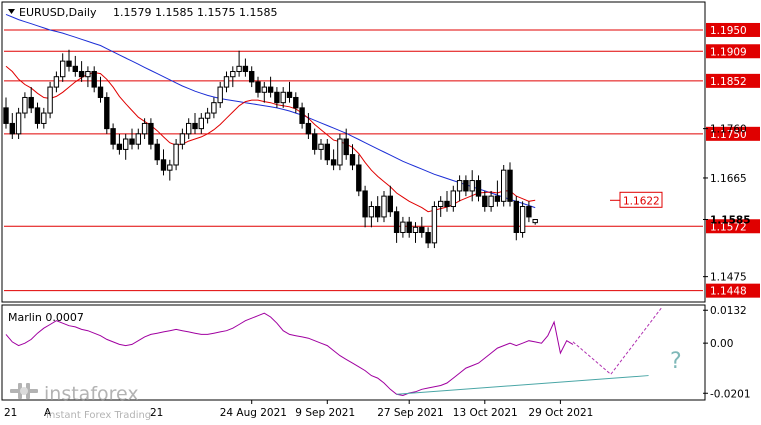 This screenshot has height=425, width=761. What do you see at coordinates (721, 344) in the screenshot?
I see `osc-tick-label: 0.00` at bounding box center [721, 344].